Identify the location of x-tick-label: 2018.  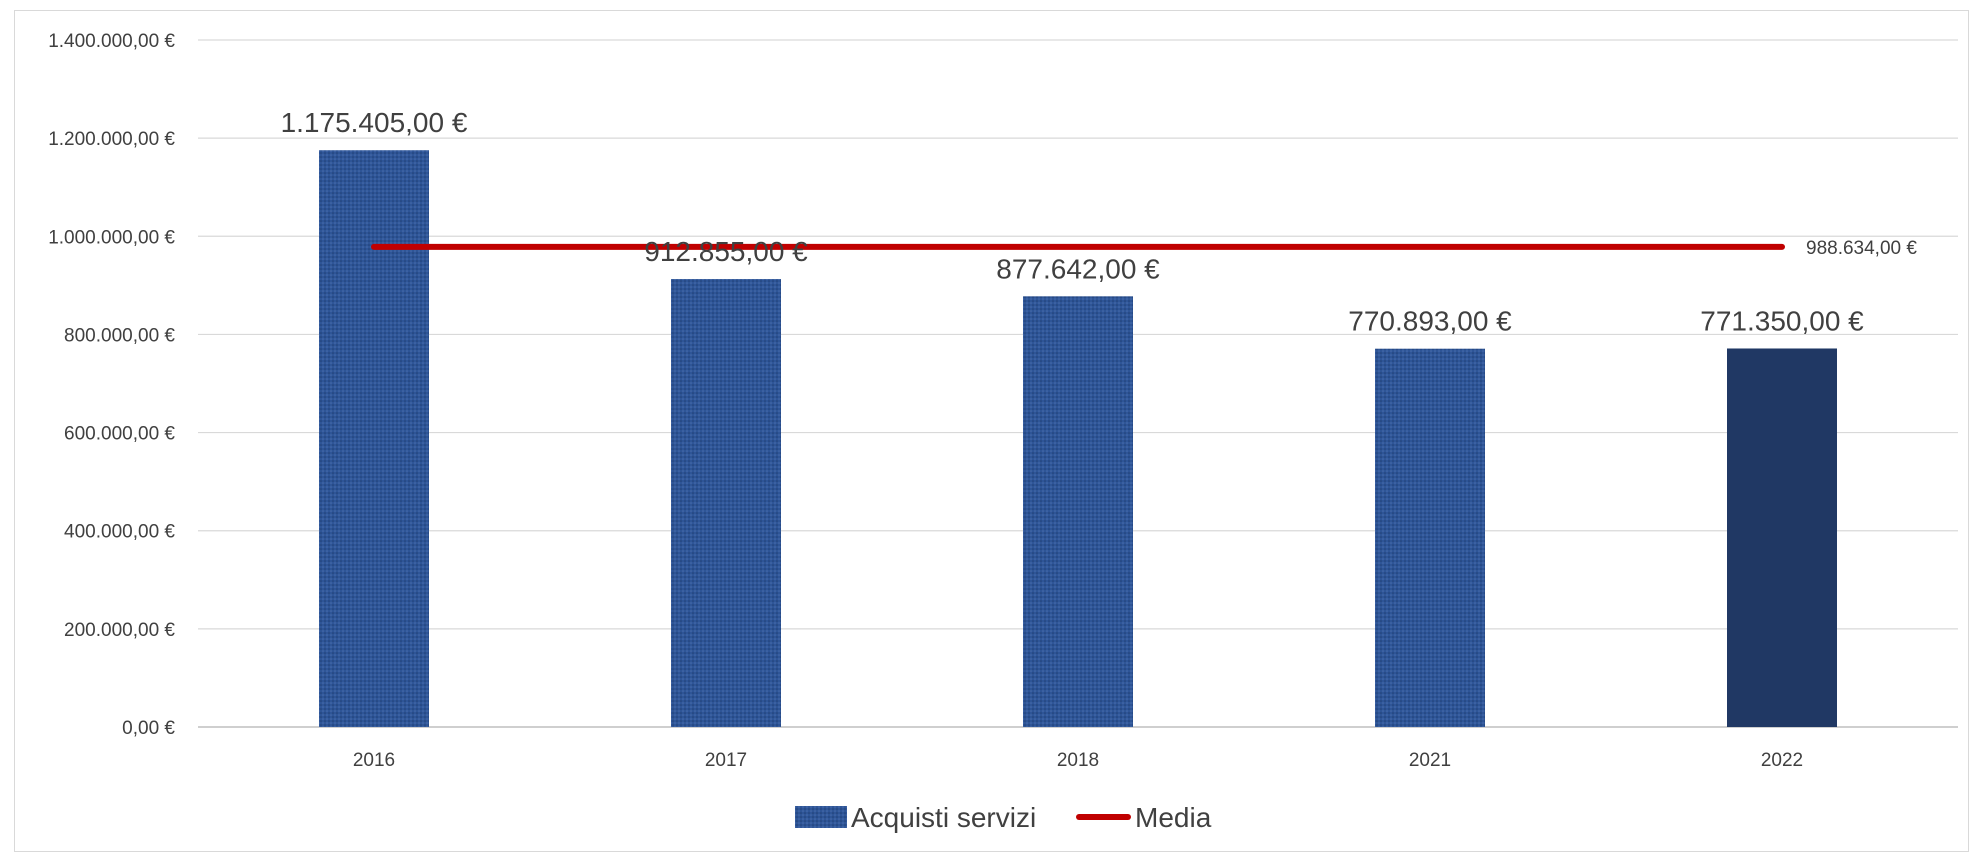
(1078, 760).